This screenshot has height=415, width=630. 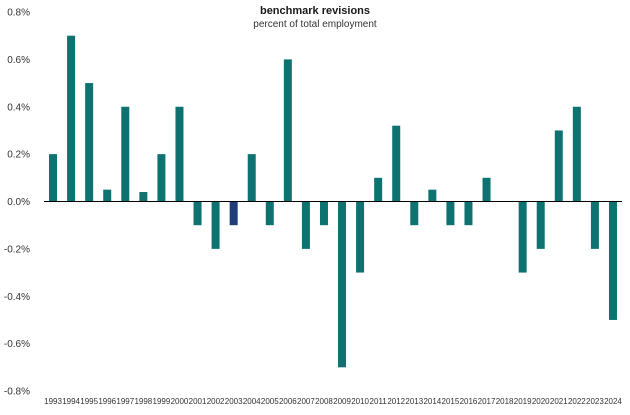 I want to click on bar-2023, so click(x=594, y=225).